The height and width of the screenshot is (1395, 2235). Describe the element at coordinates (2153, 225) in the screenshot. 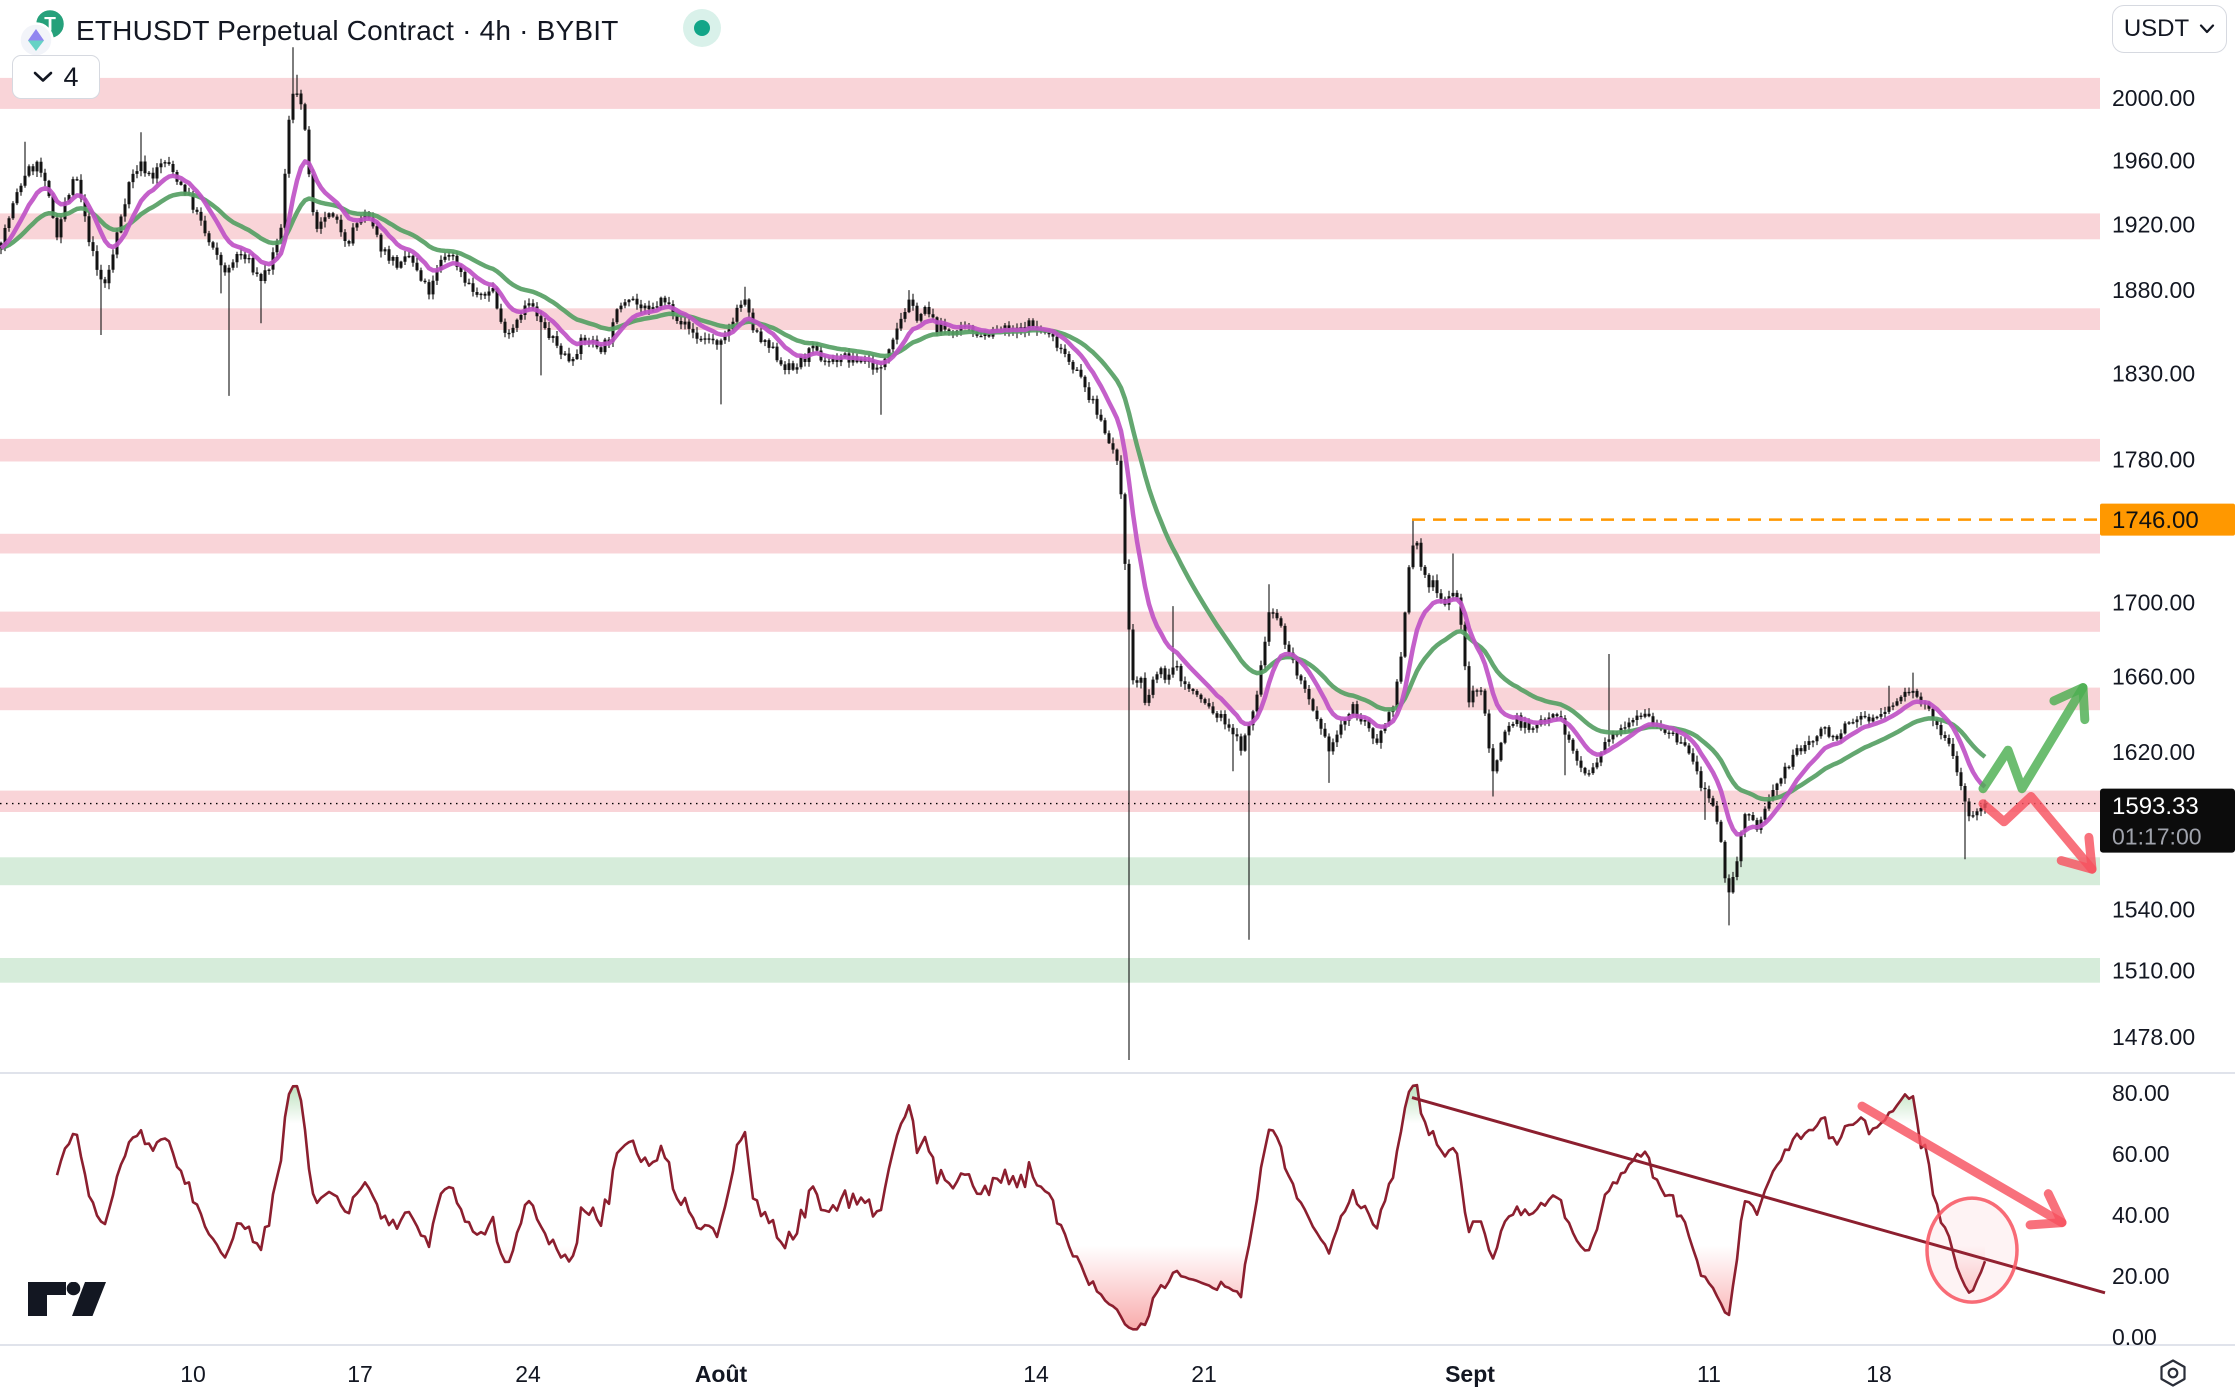

I see `svg-text: 1920.00` at that location.